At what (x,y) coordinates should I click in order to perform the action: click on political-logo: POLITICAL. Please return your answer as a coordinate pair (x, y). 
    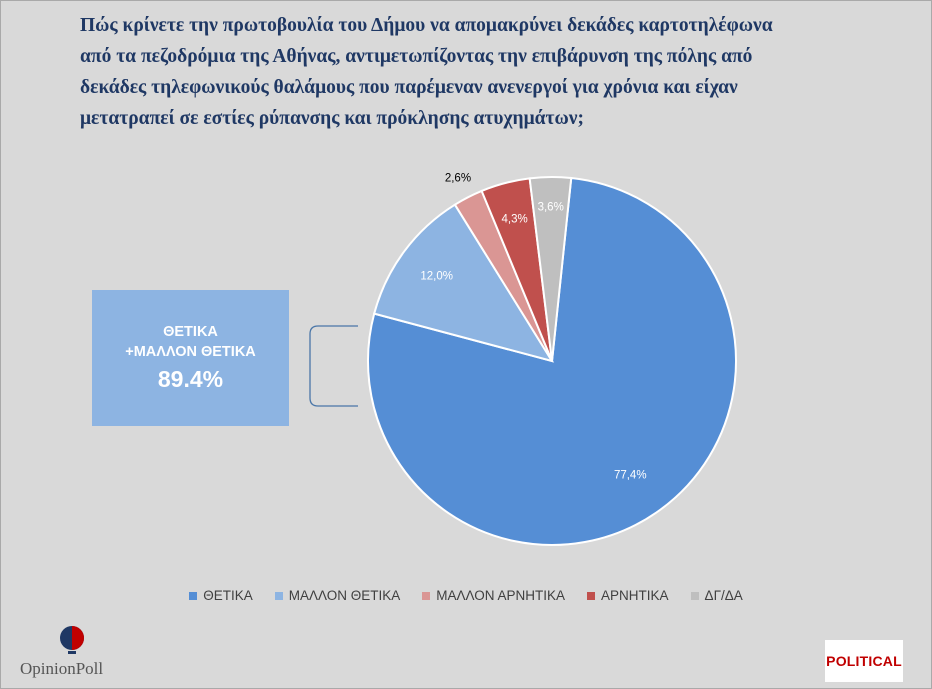
    Looking at the image, I should click on (864, 661).